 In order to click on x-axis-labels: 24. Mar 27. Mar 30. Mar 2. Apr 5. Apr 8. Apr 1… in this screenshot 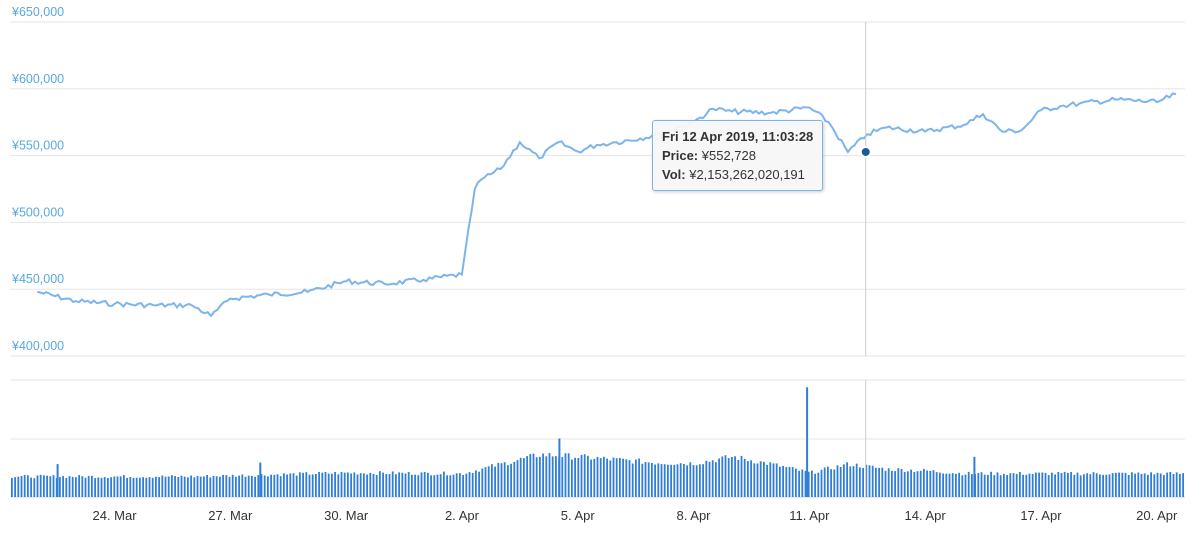, I will do `click(636, 515)`.